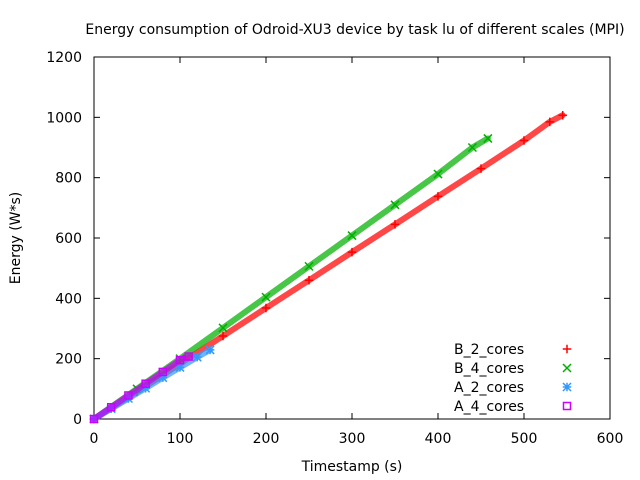 This screenshot has height=480, width=640. What do you see at coordinates (68, 360) in the screenshot?
I see `y-tick-label: 200` at bounding box center [68, 360].